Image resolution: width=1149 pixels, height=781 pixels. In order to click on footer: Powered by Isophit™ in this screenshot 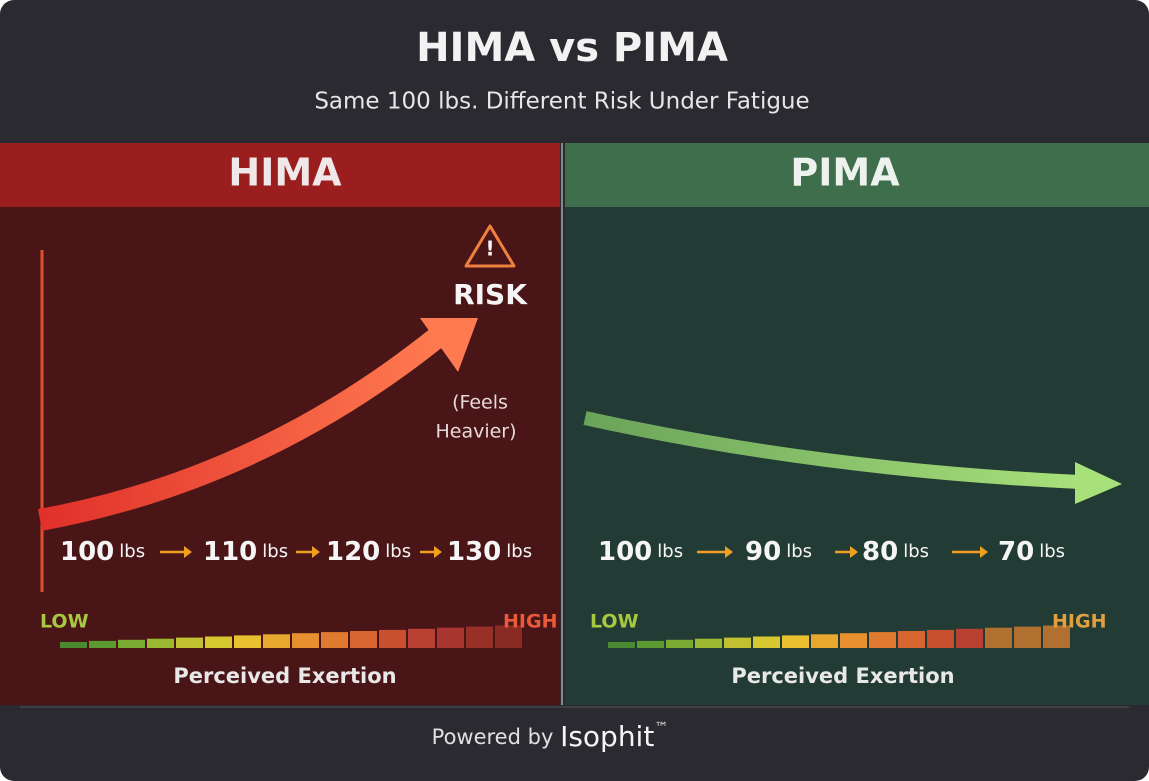, I will do `click(550, 736)`.